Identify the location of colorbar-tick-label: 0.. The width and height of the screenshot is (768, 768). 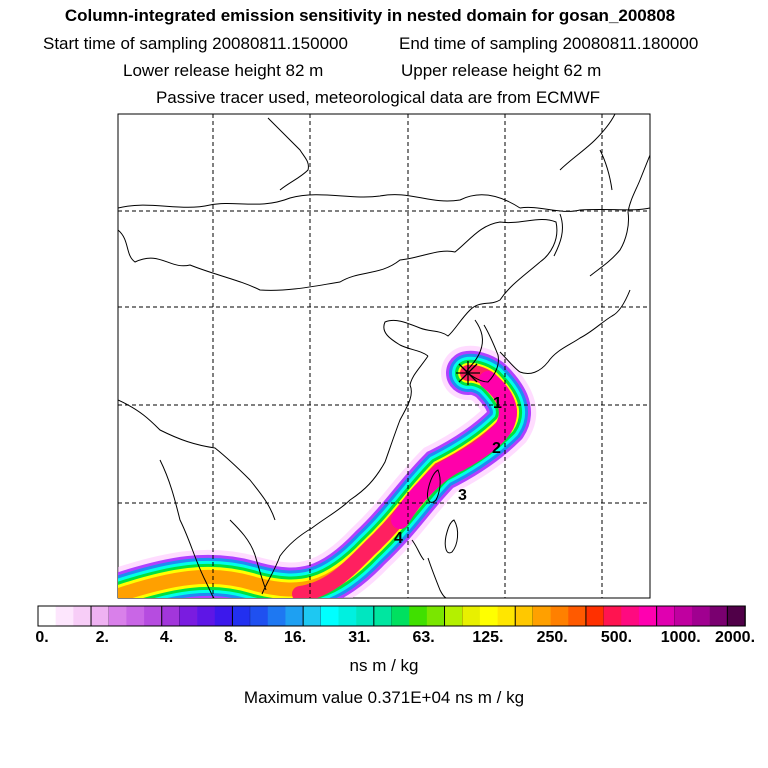
(42, 637).